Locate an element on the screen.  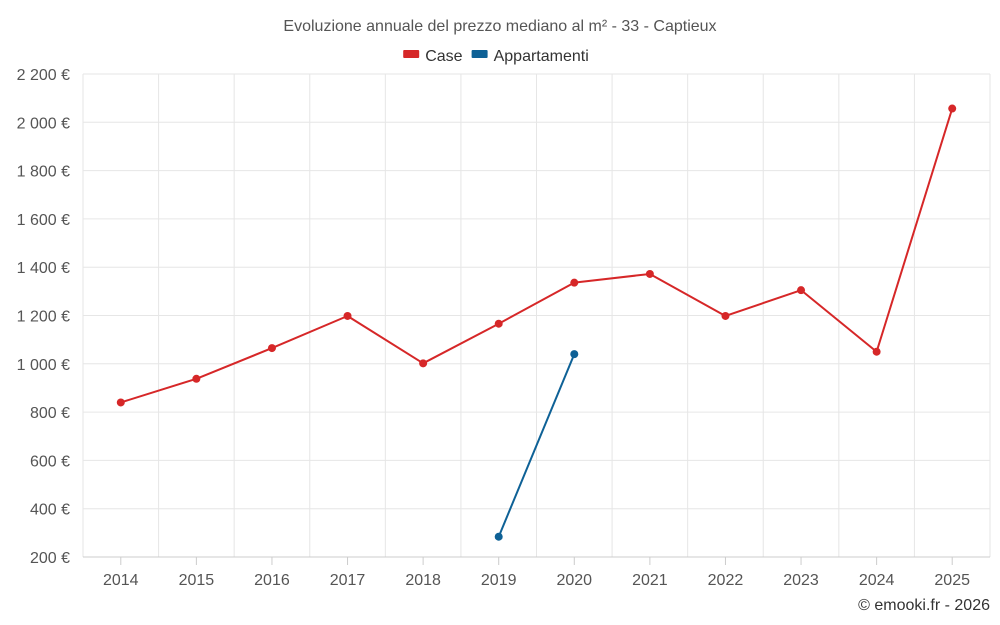
y-tick-label: 2 200 € is located at coordinates (43, 75).